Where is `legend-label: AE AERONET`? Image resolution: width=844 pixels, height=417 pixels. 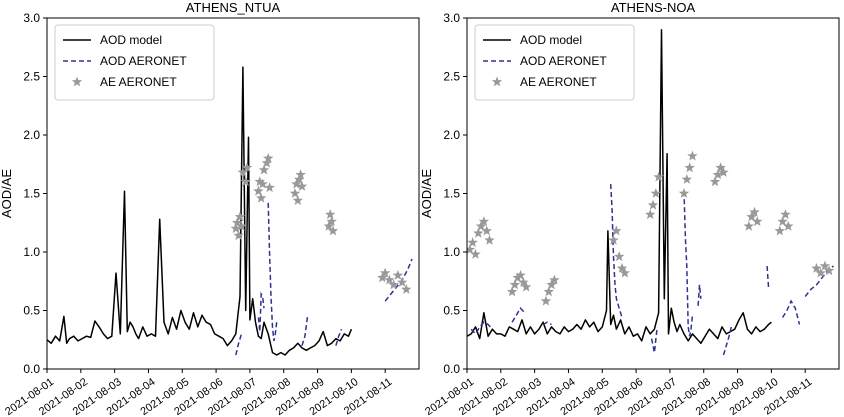 legend-label: AE AERONET is located at coordinates (558, 82).